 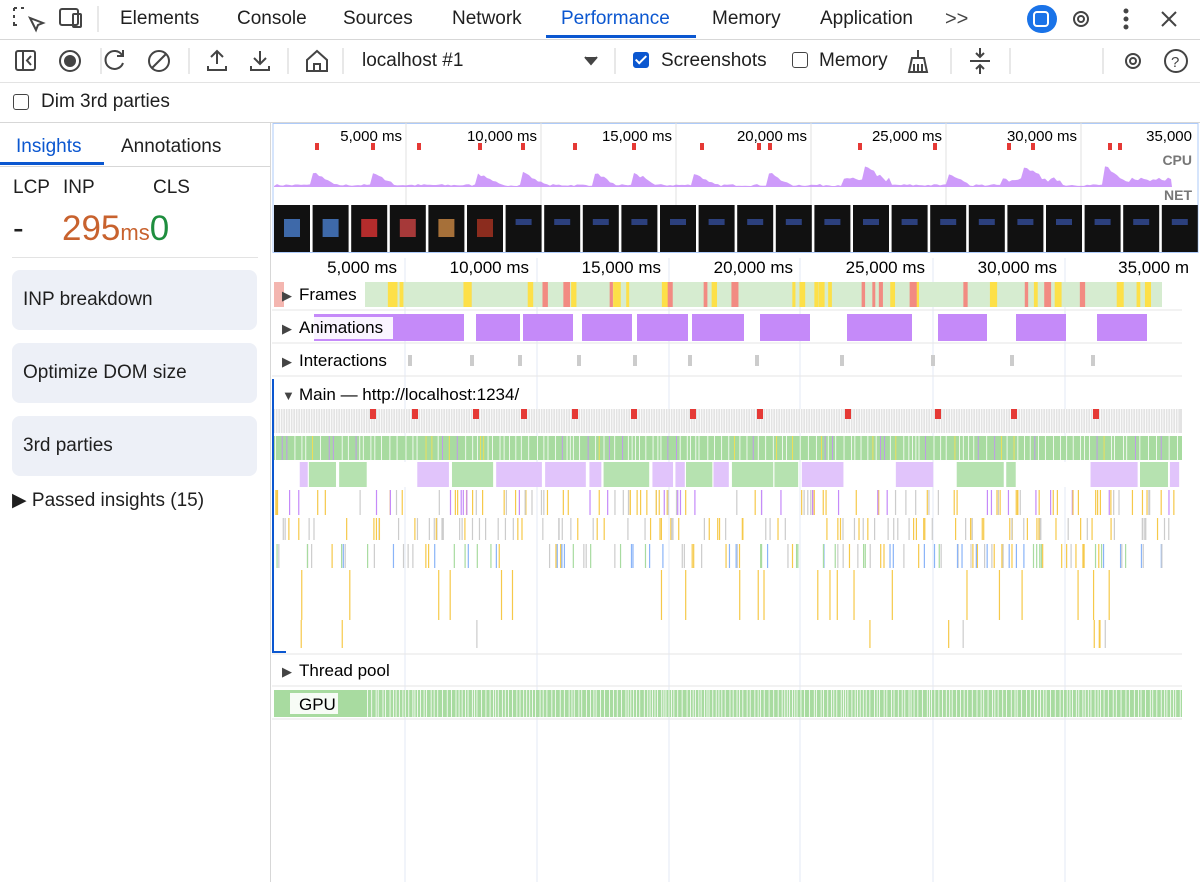 I want to click on panel-tab: Memory, so click(x=746, y=18).